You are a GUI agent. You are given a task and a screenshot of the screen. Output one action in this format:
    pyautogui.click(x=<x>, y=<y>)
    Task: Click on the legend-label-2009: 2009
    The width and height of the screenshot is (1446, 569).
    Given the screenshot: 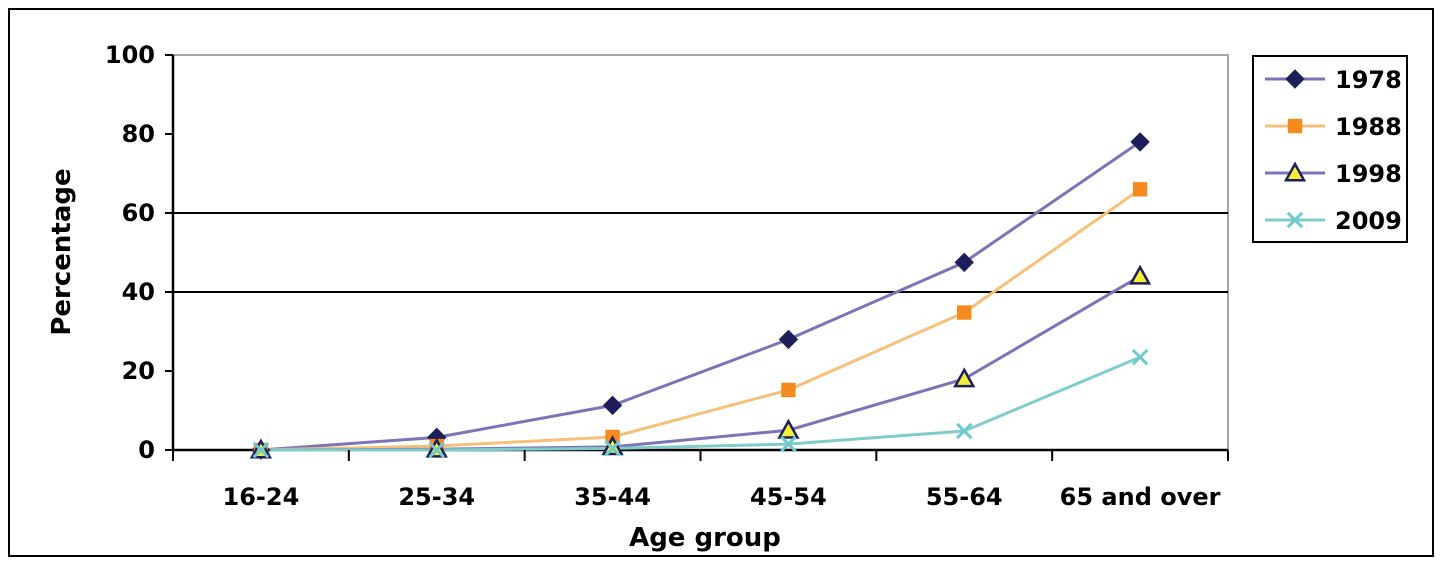 What is the action you would take?
    pyautogui.click(x=1368, y=221)
    